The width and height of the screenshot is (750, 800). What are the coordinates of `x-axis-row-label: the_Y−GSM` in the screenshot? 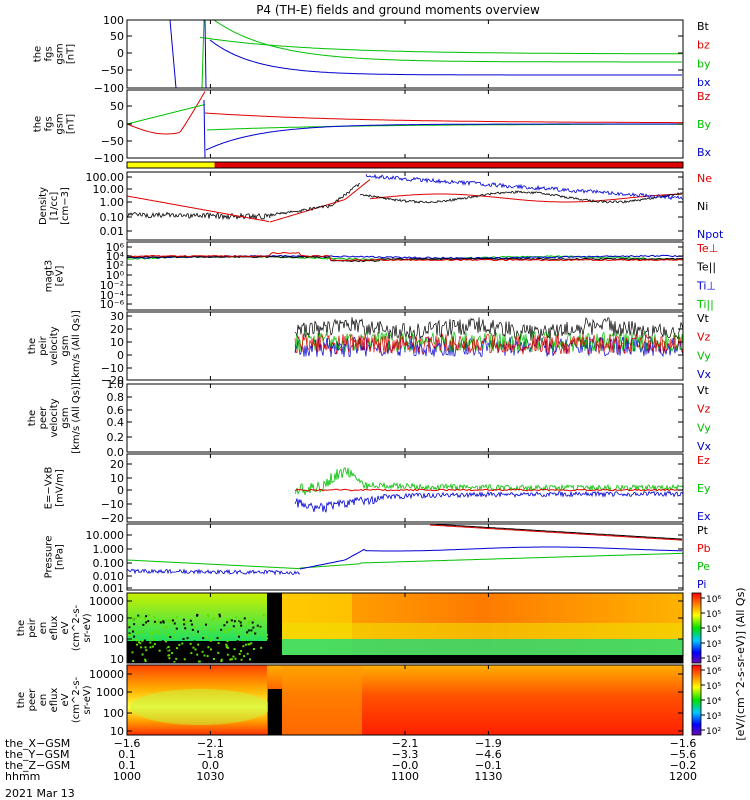 It's located at (37, 754).